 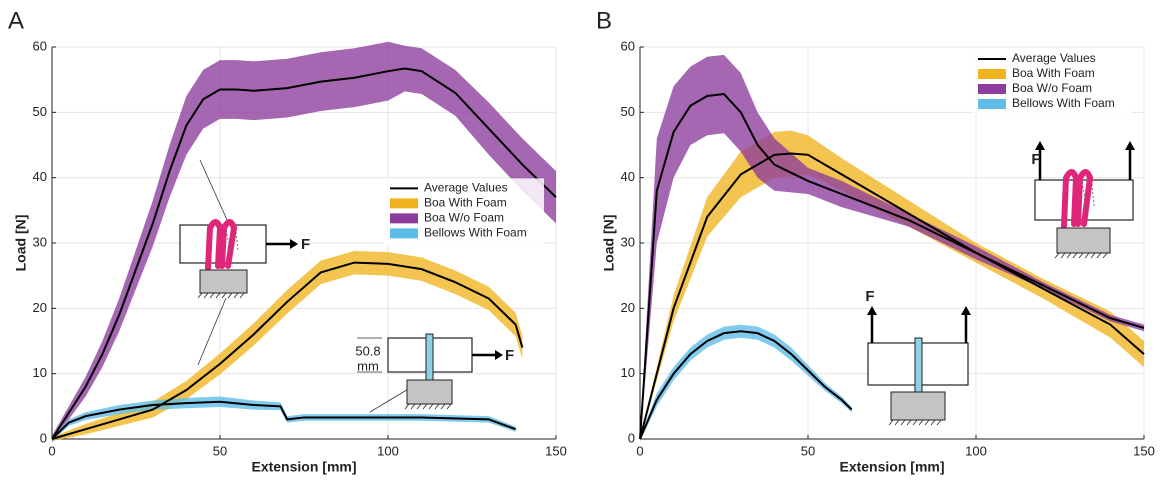 I want to click on panel-label: B, so click(x=604, y=20).